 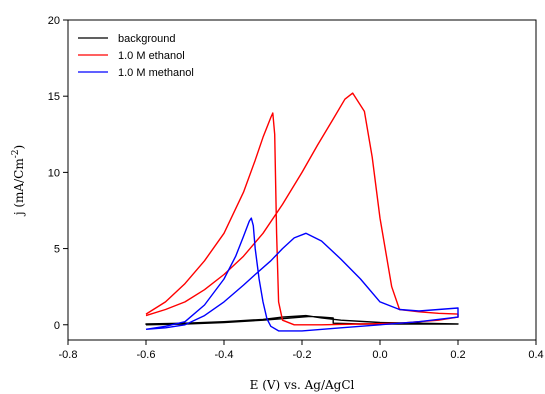 I want to click on x-tick-label: 0.2, so click(x=457, y=355).